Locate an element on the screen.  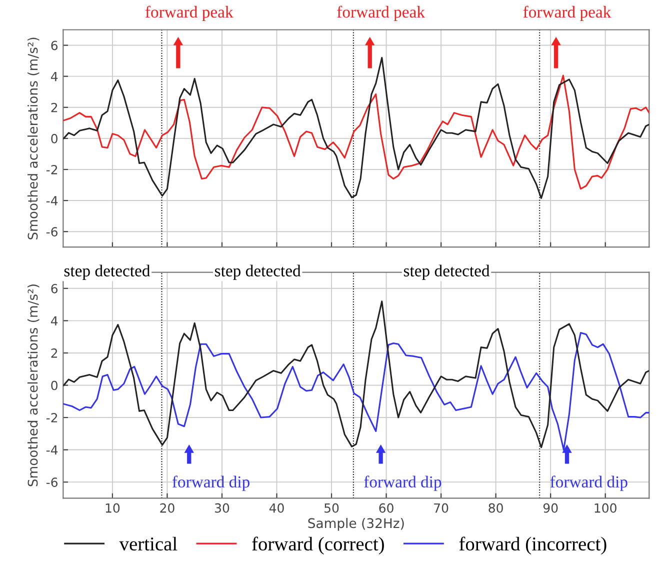
legend-label: forward (incorrect) is located at coordinates (532, 545).